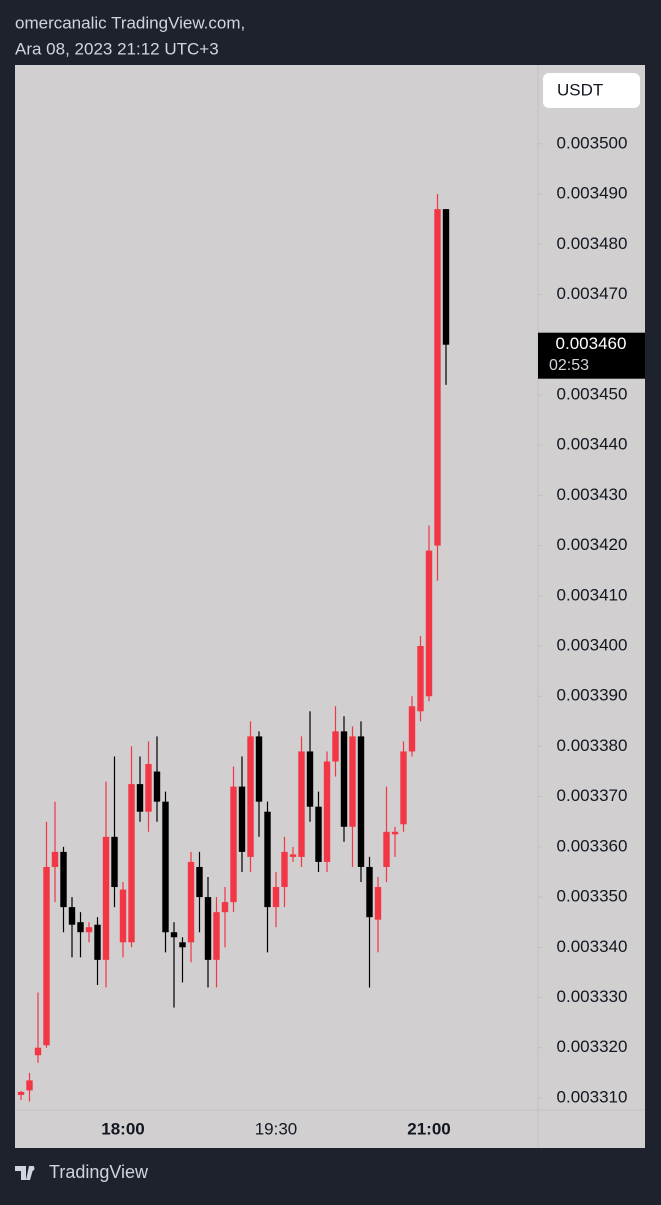 The height and width of the screenshot is (1205, 661). What do you see at coordinates (592, 745) in the screenshot?
I see `y-tick-label: 0.003380` at bounding box center [592, 745].